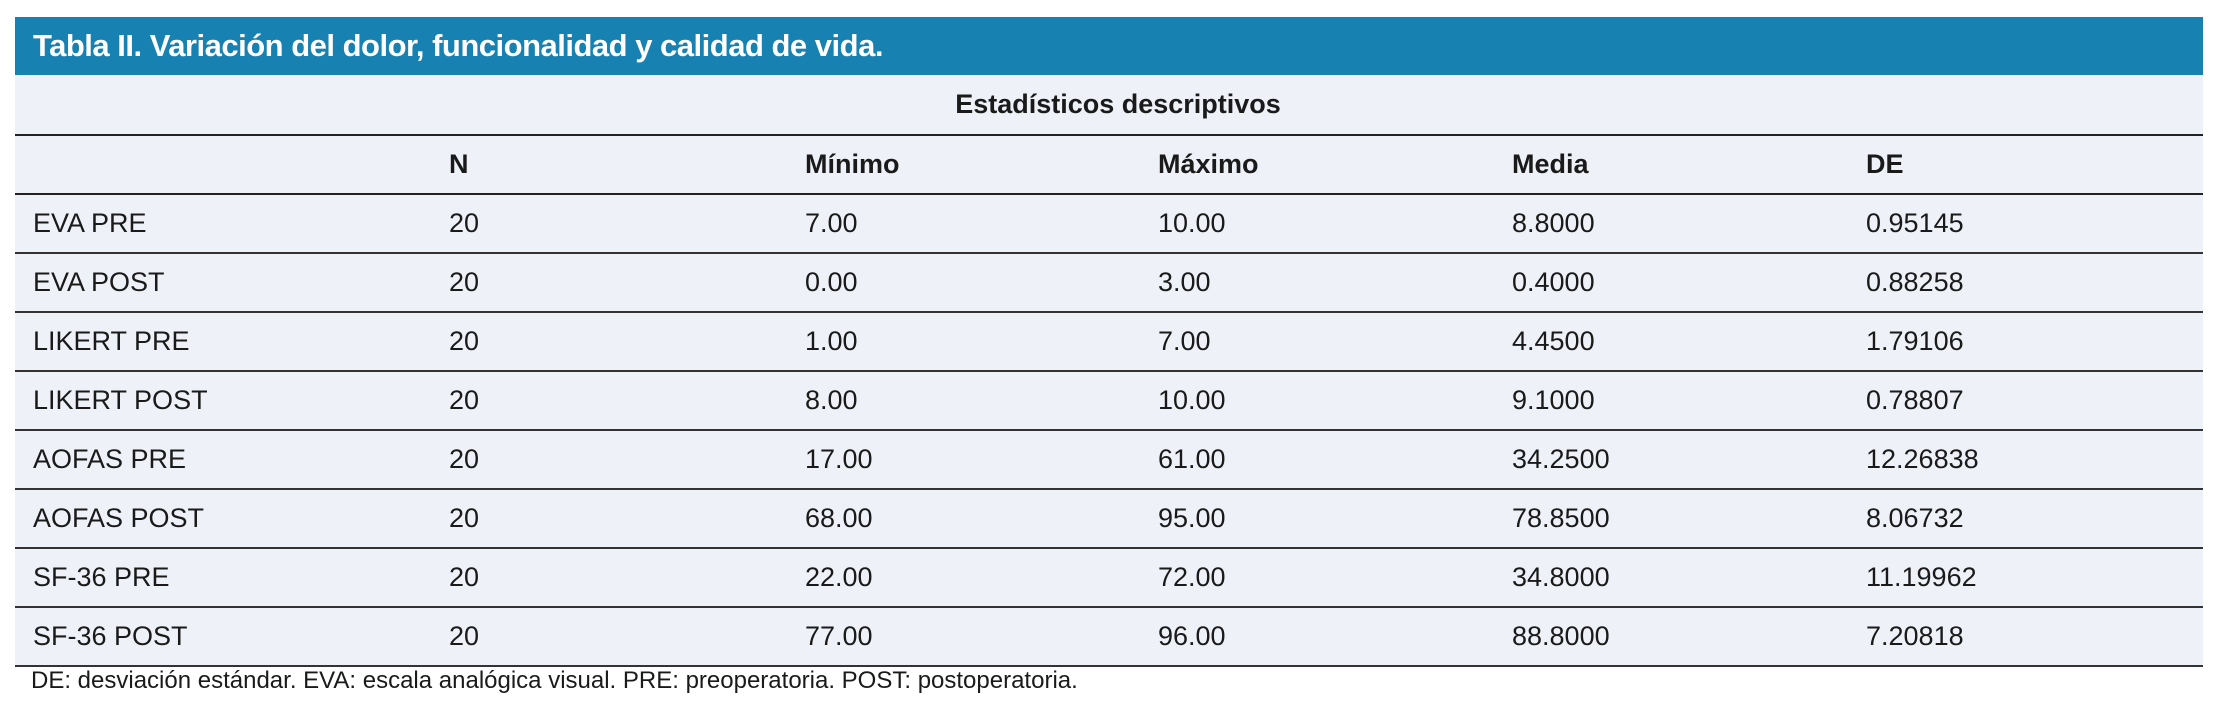 This screenshot has height=707, width=2233. I want to click on table-cell: 9.1000, so click(1689, 401).